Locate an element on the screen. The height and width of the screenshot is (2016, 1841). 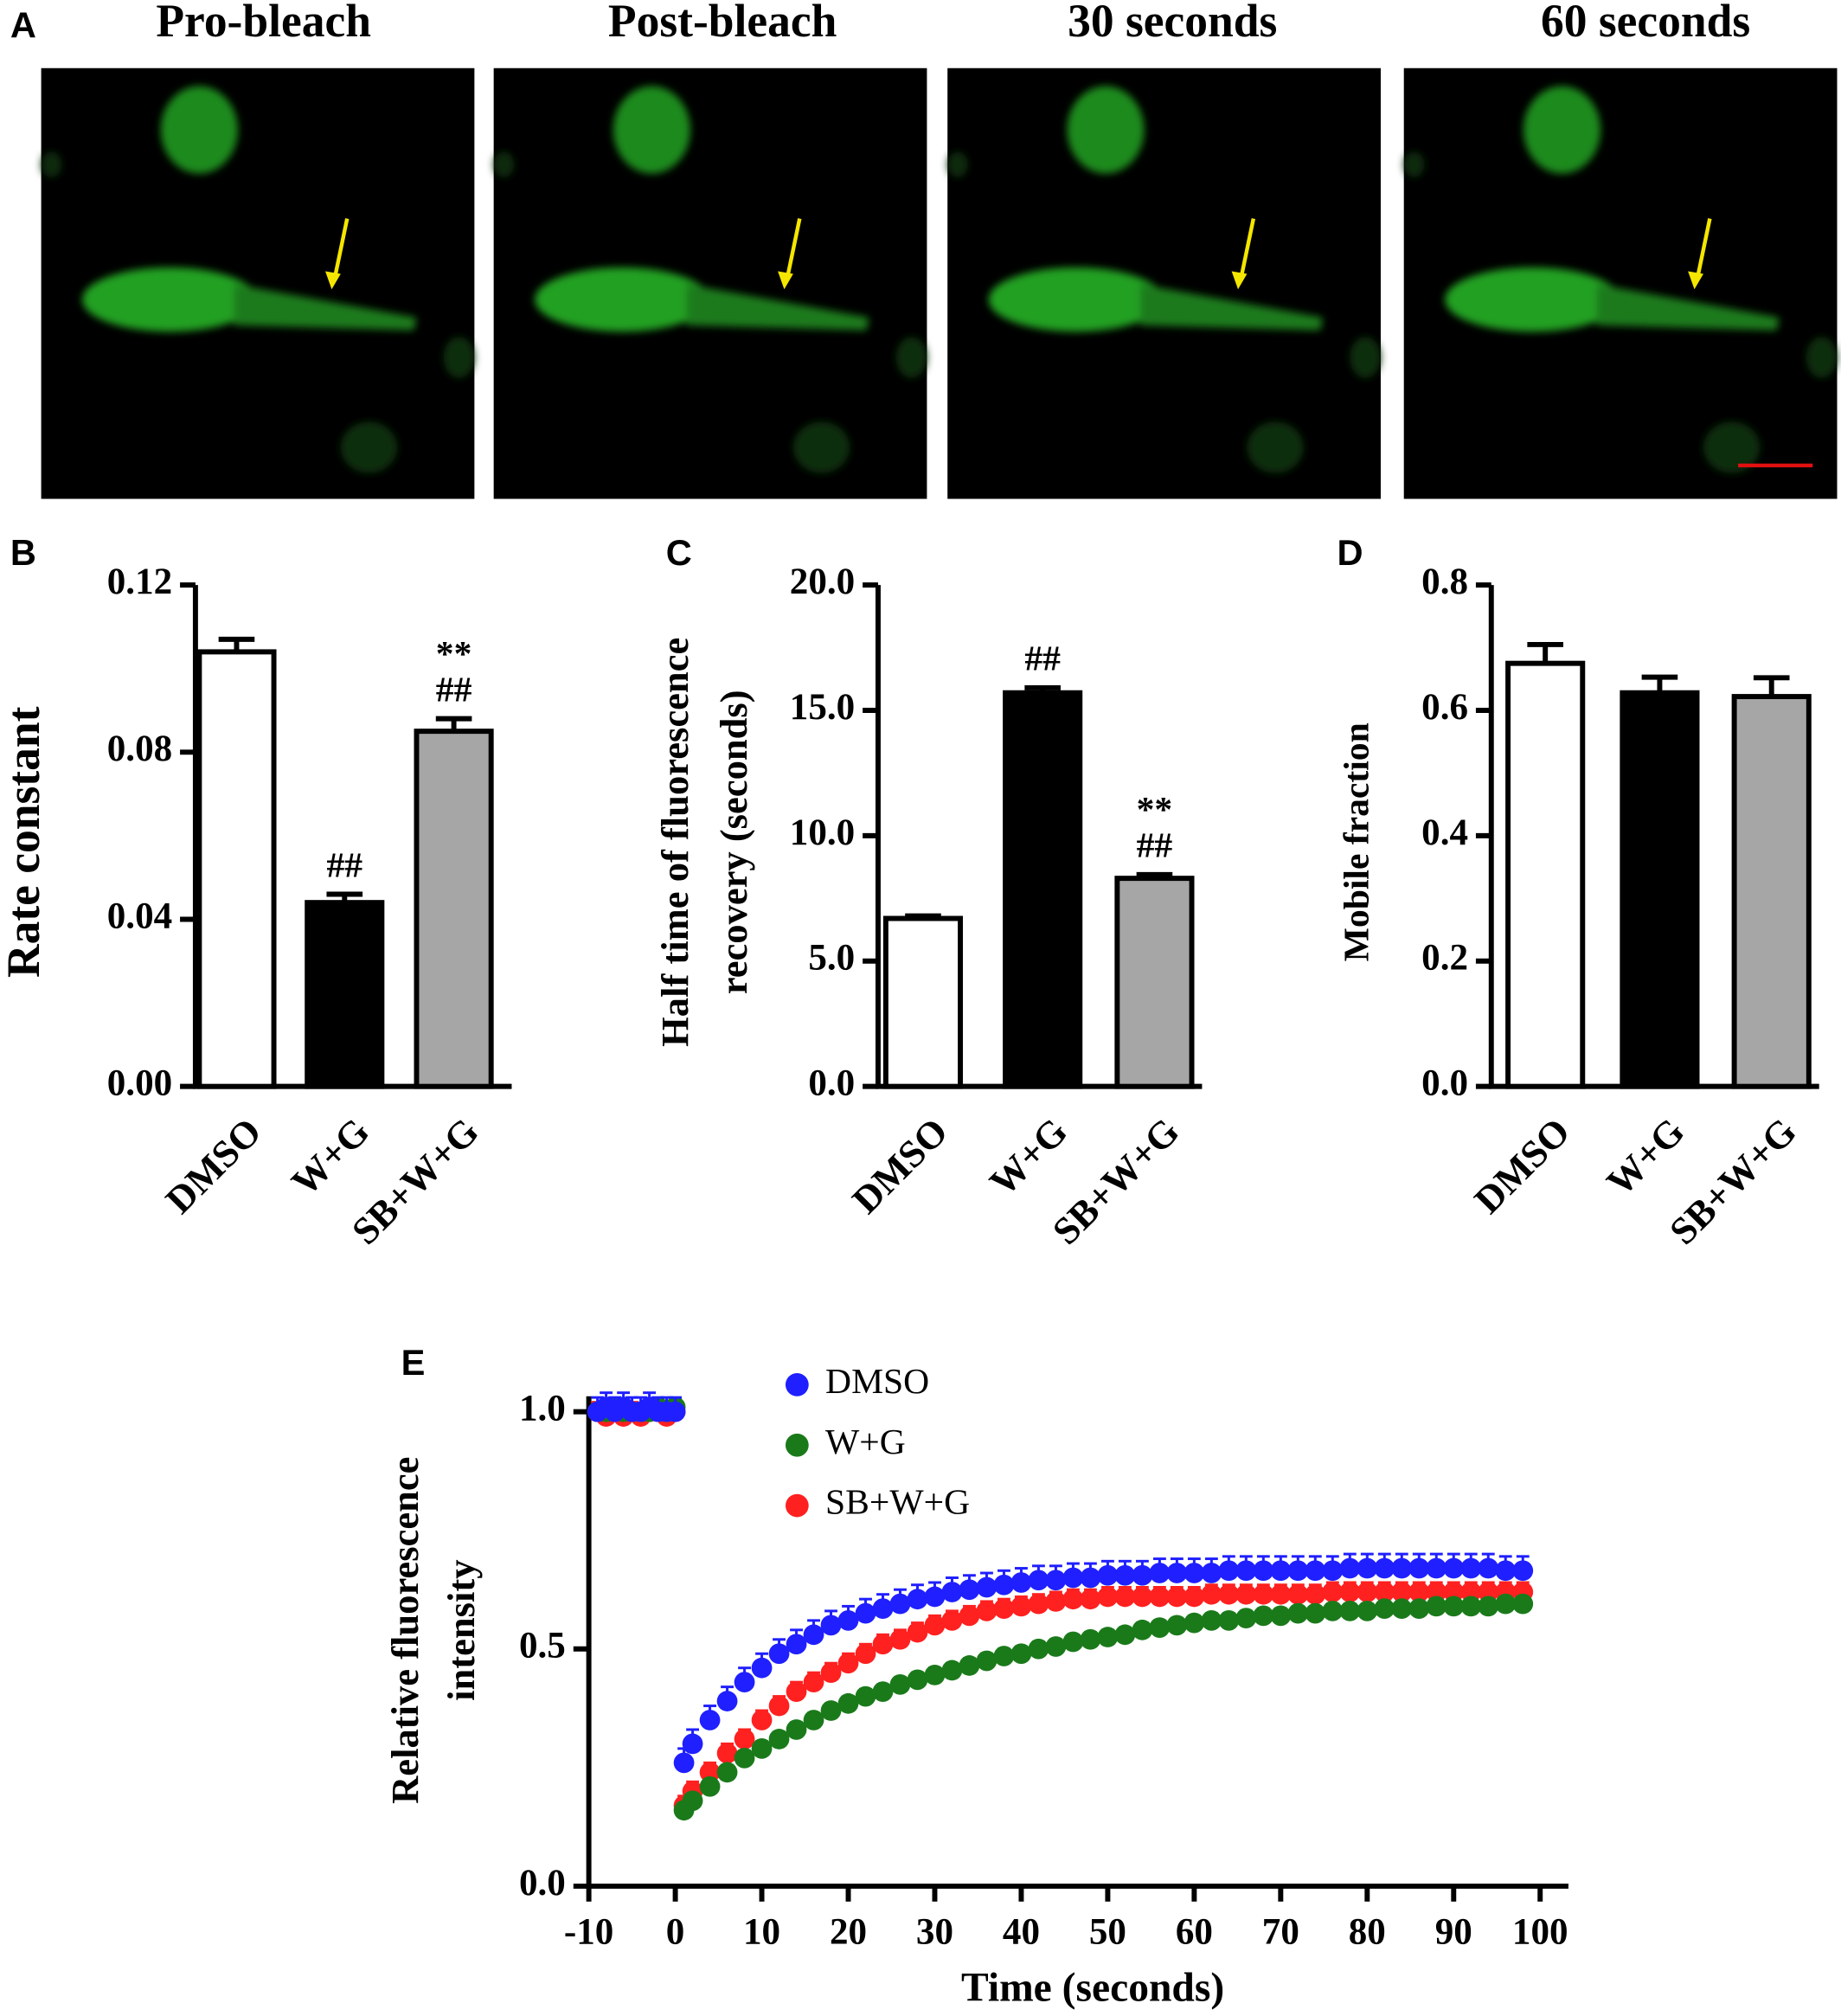
image-title: 30 seconds is located at coordinates (1172, 23).